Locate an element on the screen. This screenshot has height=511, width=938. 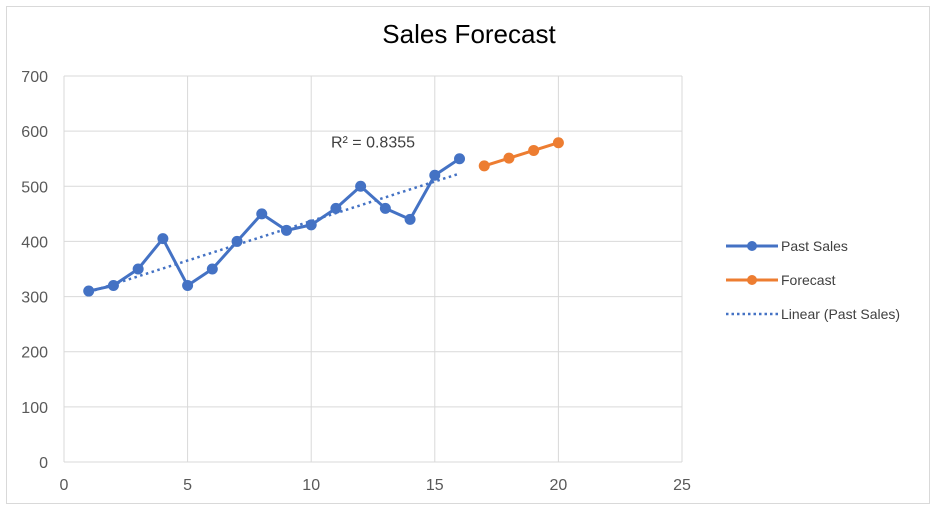
y-tick-label: 300 is located at coordinates (34, 298).